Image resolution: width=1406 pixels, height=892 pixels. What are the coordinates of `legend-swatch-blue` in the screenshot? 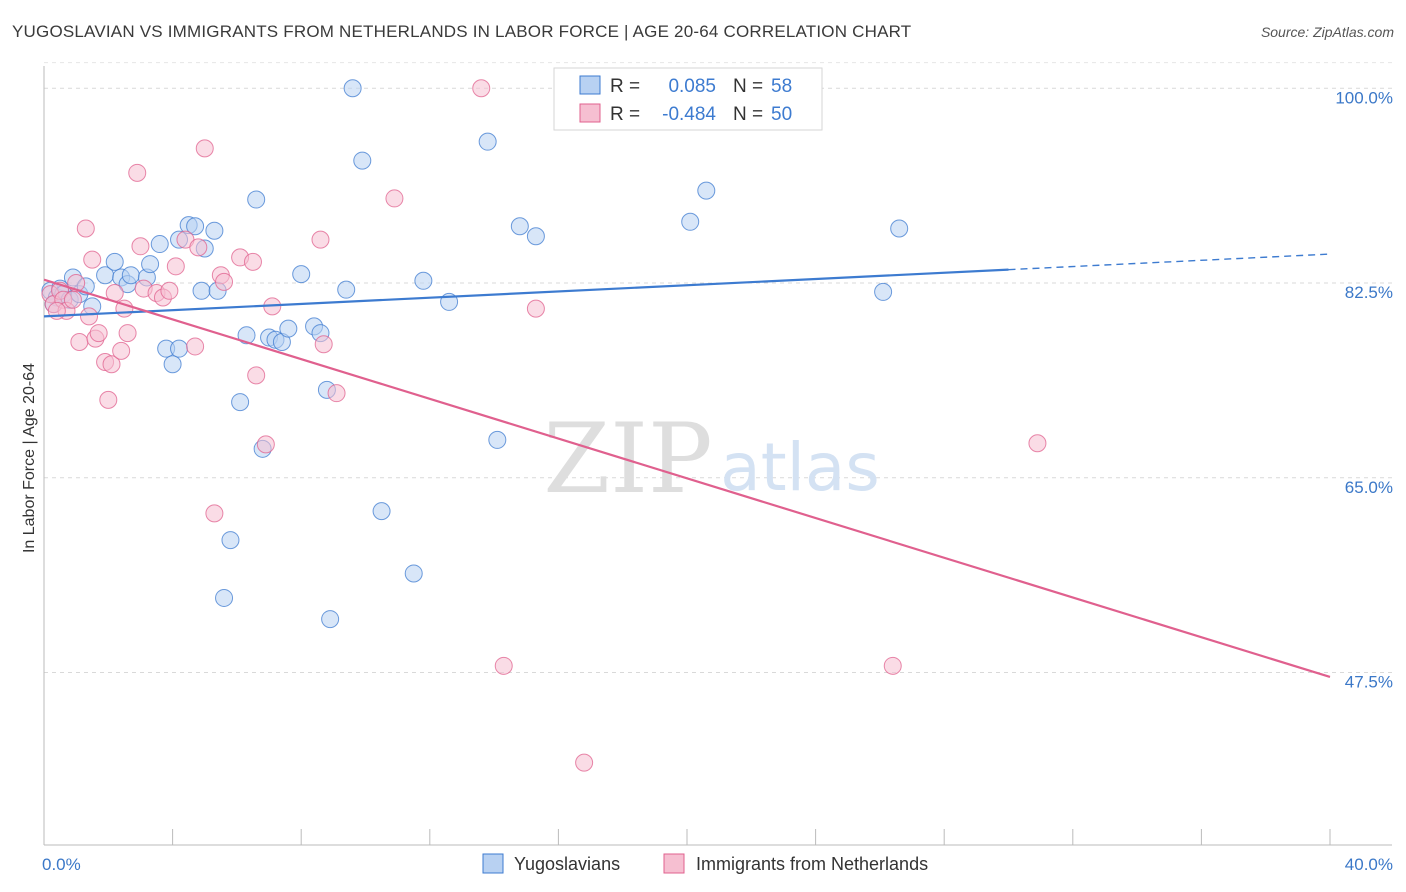 It's located at (590, 85).